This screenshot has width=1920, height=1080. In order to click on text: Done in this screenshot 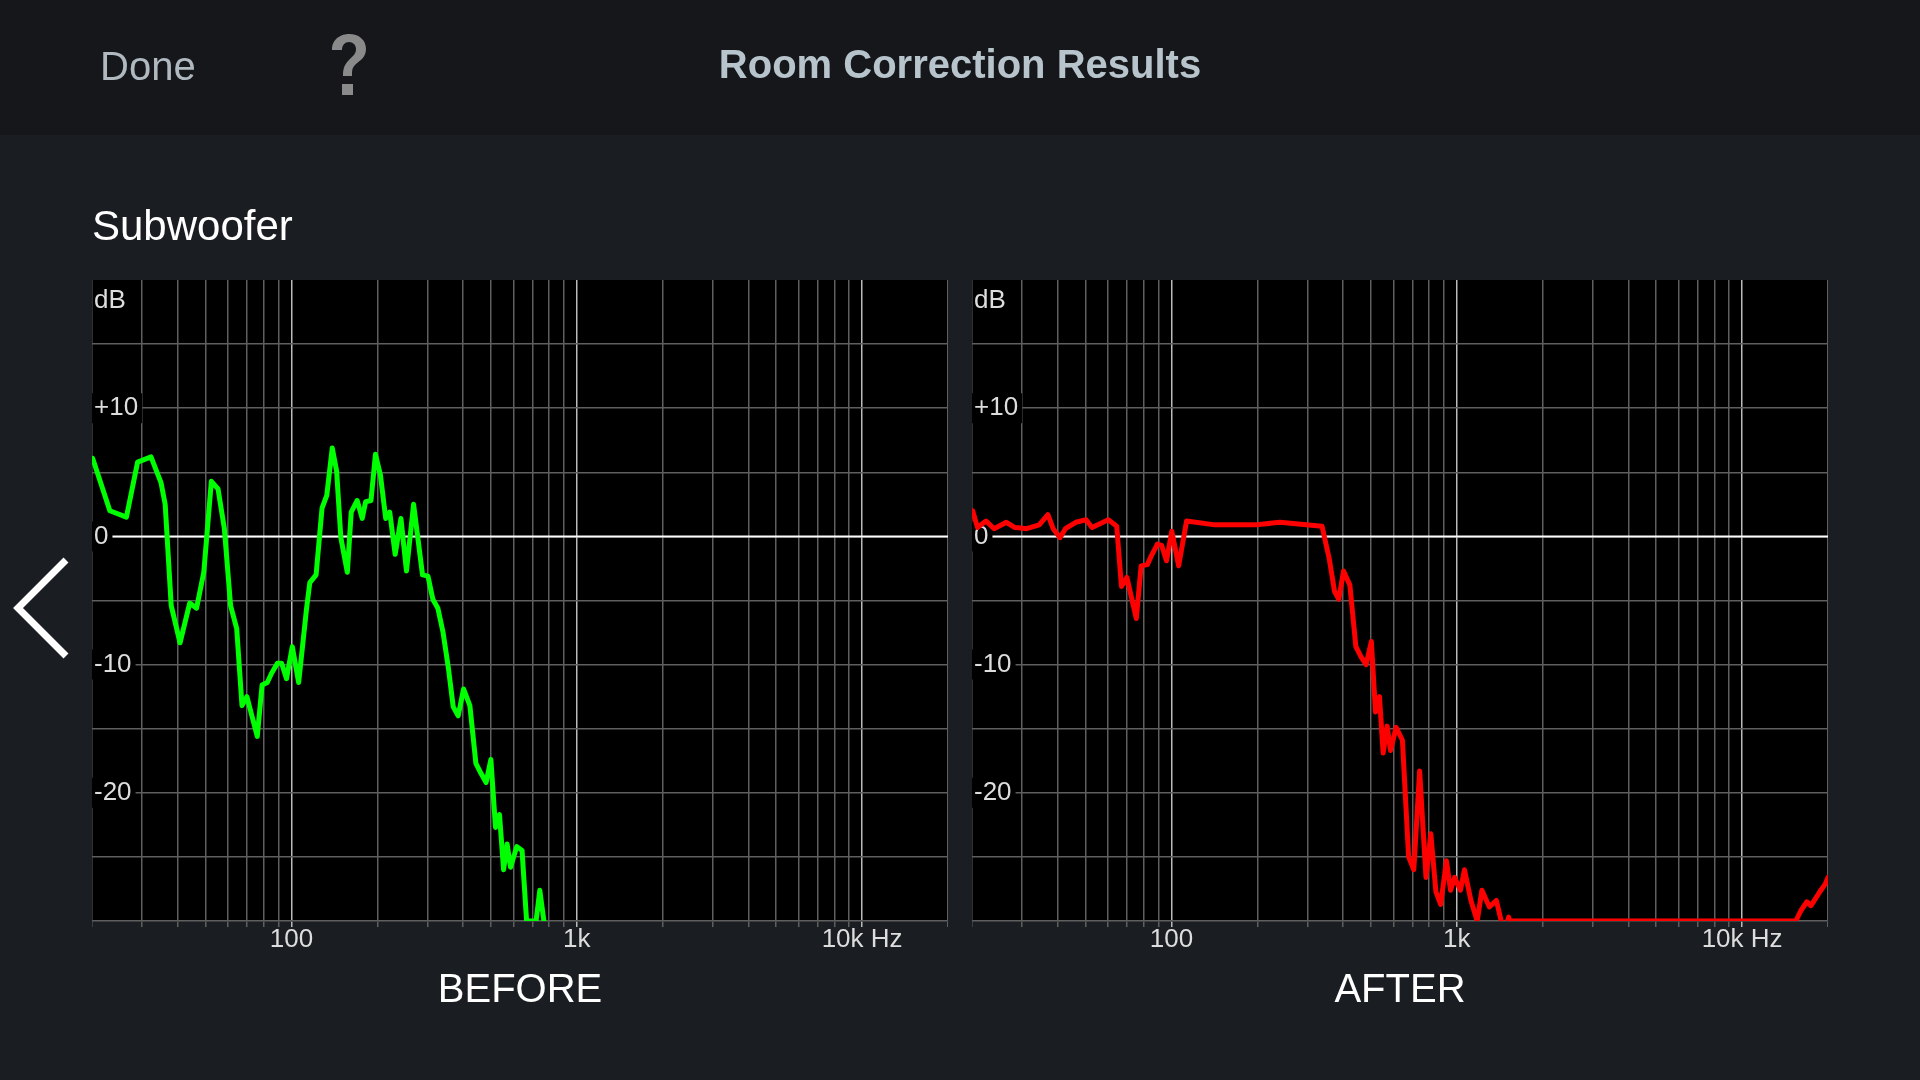, I will do `click(148, 66)`.